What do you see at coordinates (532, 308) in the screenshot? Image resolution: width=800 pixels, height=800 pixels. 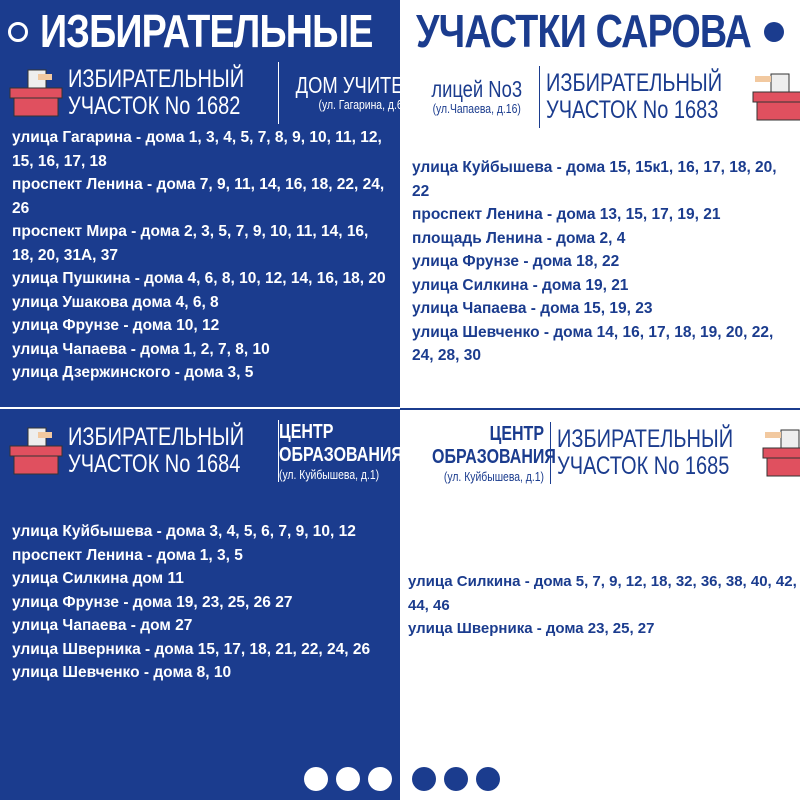 I see `street-item: улица Чапаева - дома 15, 19, 23` at bounding box center [532, 308].